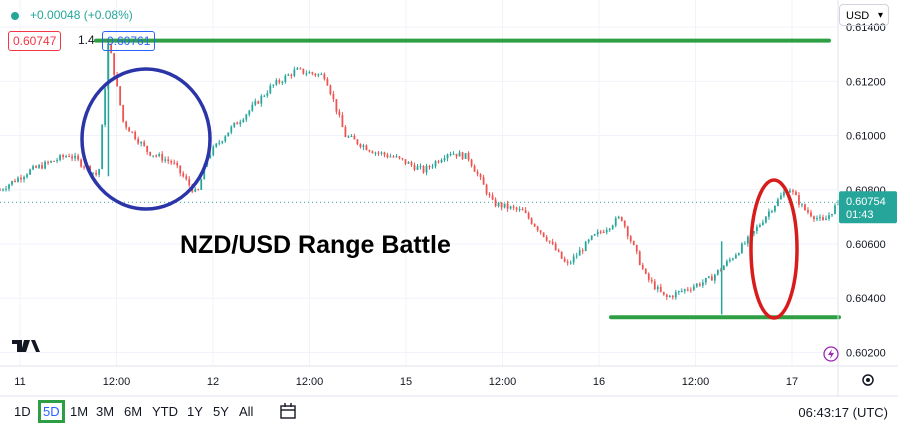 The height and width of the screenshot is (431, 898). Describe the element at coordinates (213, 382) in the screenshot. I see `x-tick-label: 12` at that location.